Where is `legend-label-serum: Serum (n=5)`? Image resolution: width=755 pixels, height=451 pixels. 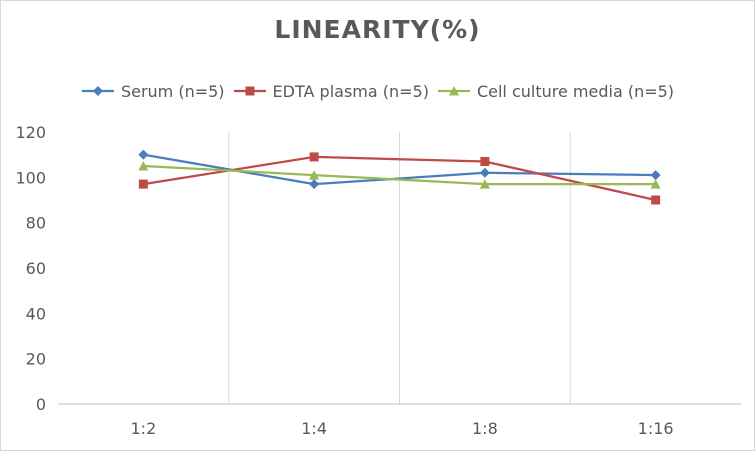
legend-label-serum: Serum (n=5) is located at coordinates (172, 91).